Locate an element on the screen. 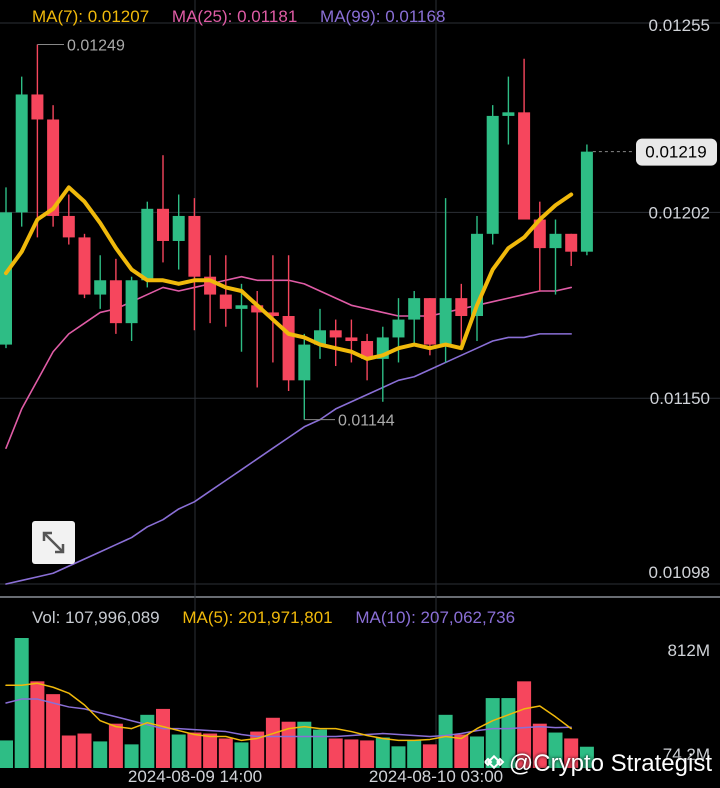  vol-ma5-legend: MA(5): 201,971,801 is located at coordinates (257, 617).